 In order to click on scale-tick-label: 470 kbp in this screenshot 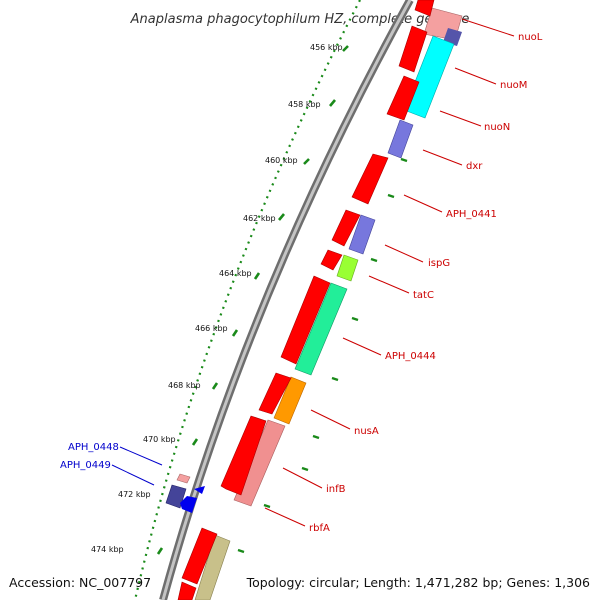, I will do `click(159, 439)`.